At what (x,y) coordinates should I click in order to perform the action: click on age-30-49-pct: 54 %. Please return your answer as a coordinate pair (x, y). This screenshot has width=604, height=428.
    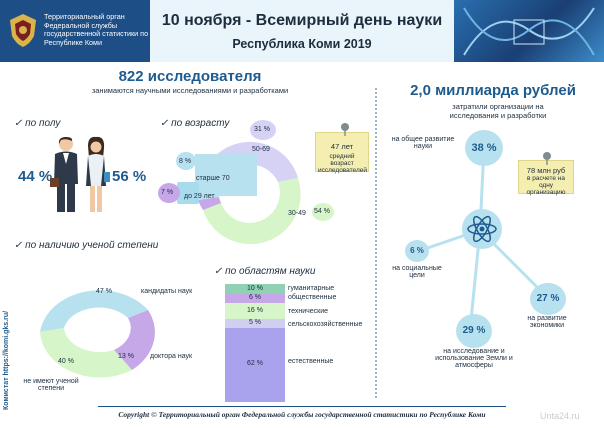
    Looking at the image, I should click on (322, 211).